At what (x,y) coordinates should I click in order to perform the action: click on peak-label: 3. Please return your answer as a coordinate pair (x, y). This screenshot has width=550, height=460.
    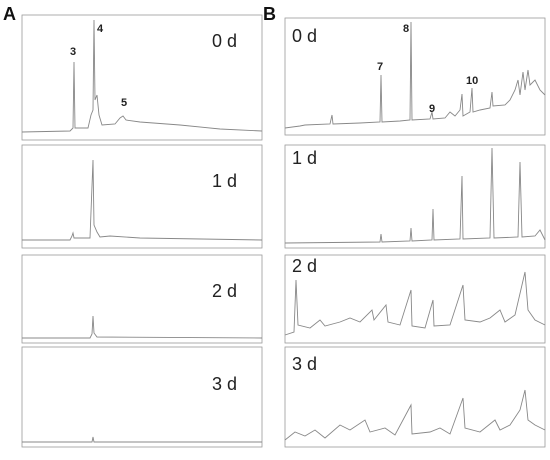
    Looking at the image, I should click on (73, 52).